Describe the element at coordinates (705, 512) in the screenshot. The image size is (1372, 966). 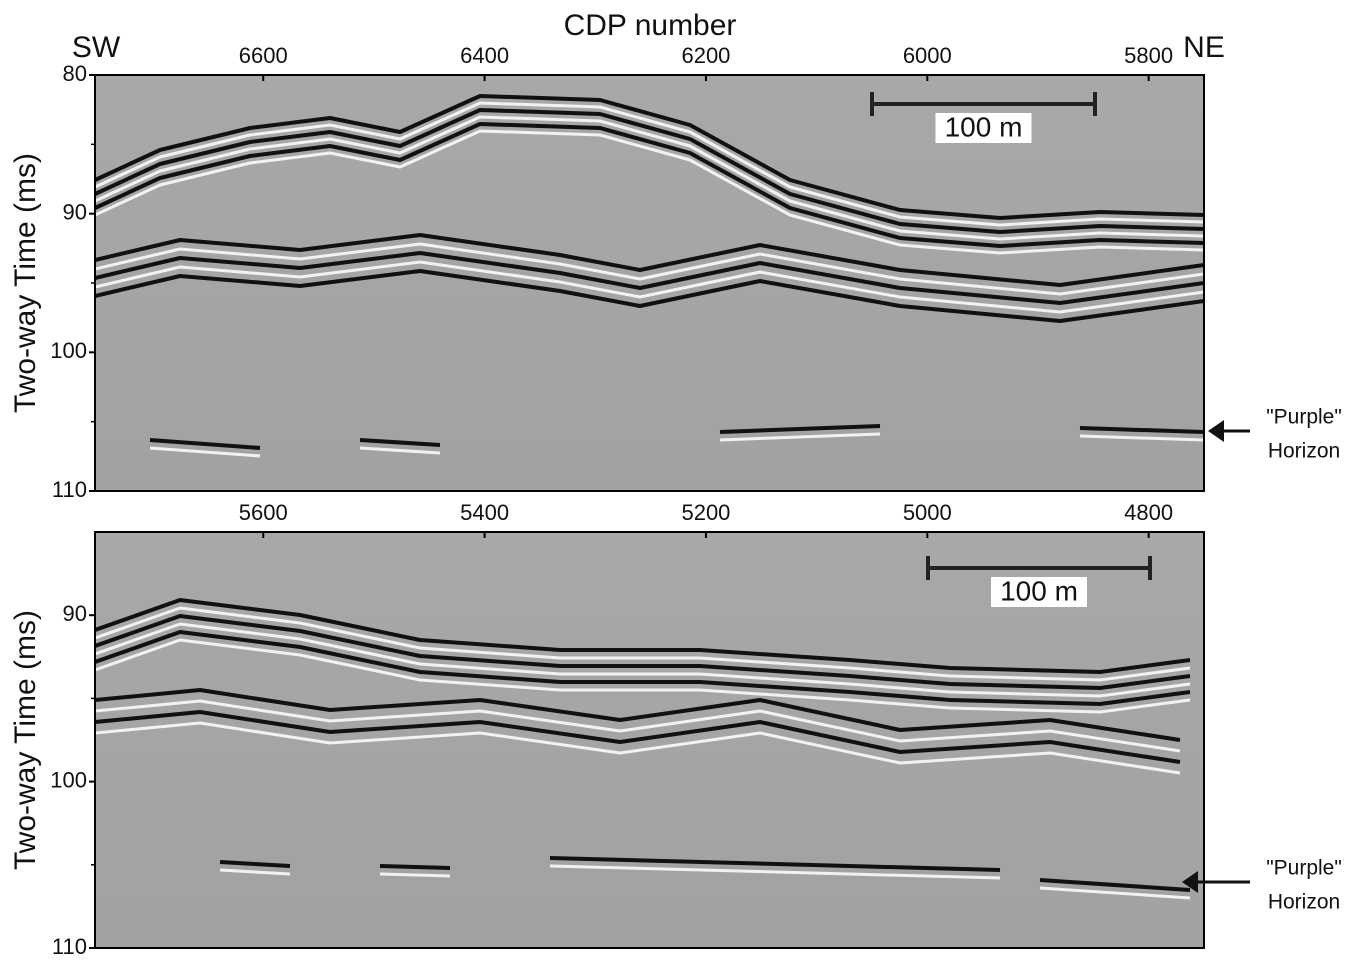
I see `x-tick-label: 5200` at that location.